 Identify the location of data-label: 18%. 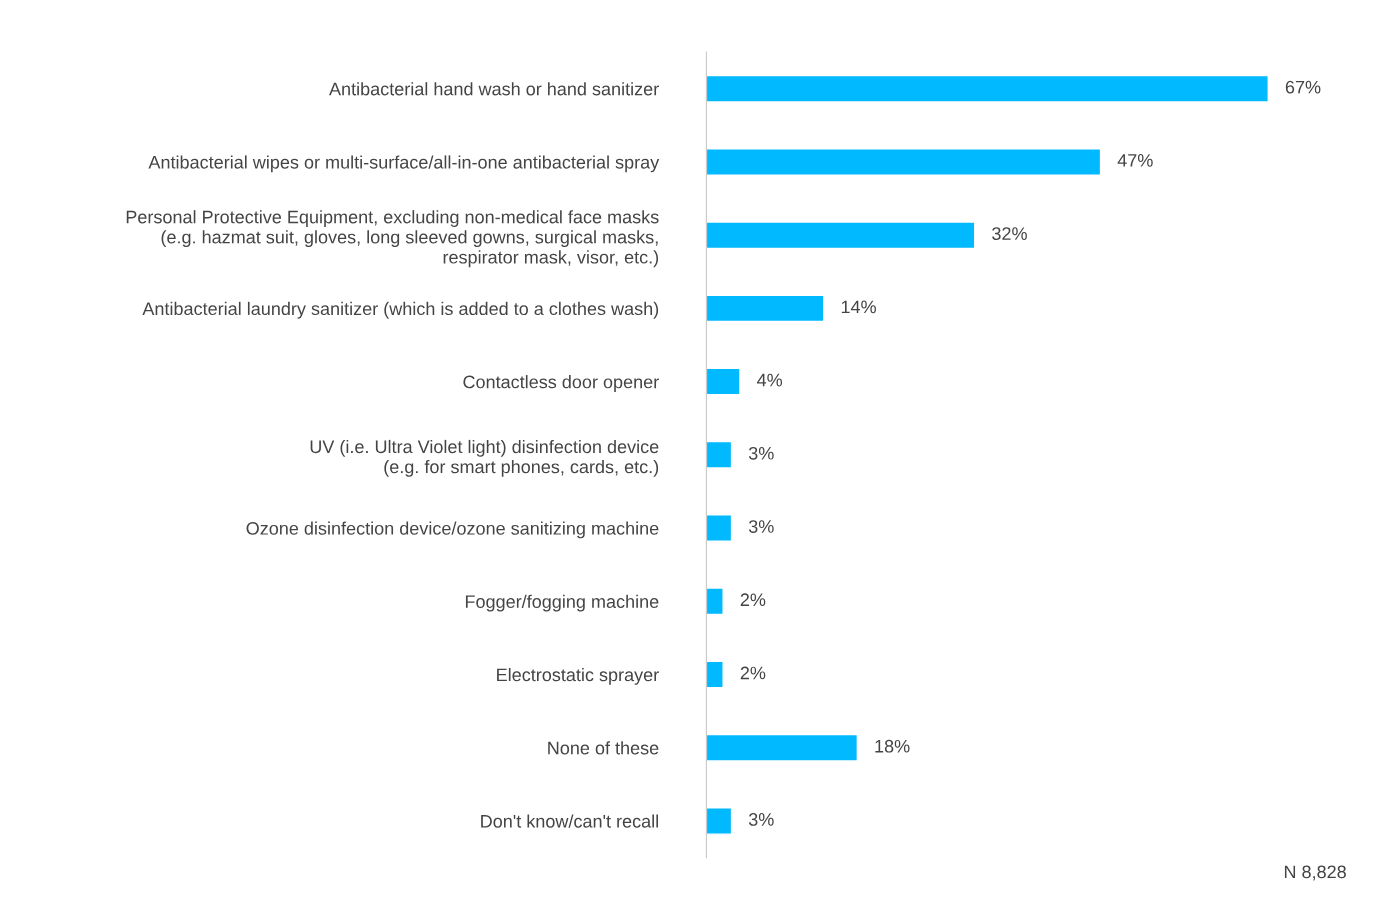
(892, 746).